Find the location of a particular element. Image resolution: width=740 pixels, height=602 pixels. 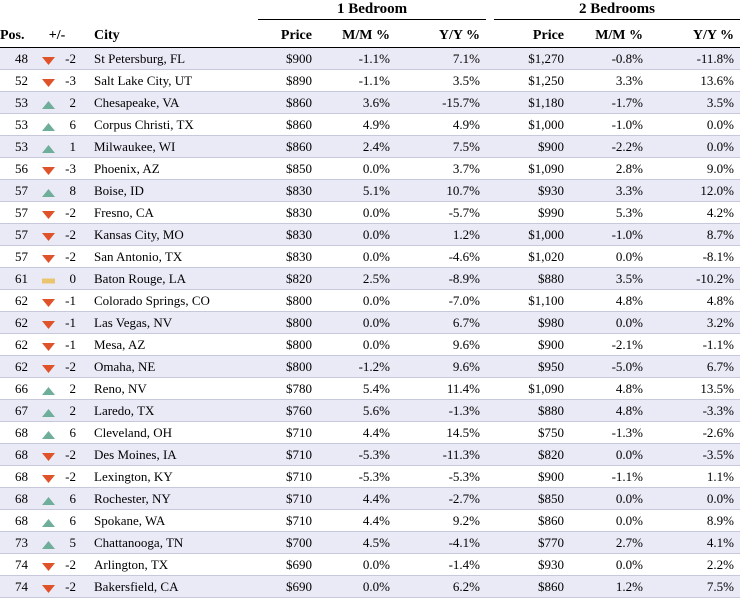

change-value: 1 is located at coordinates (73, 146).